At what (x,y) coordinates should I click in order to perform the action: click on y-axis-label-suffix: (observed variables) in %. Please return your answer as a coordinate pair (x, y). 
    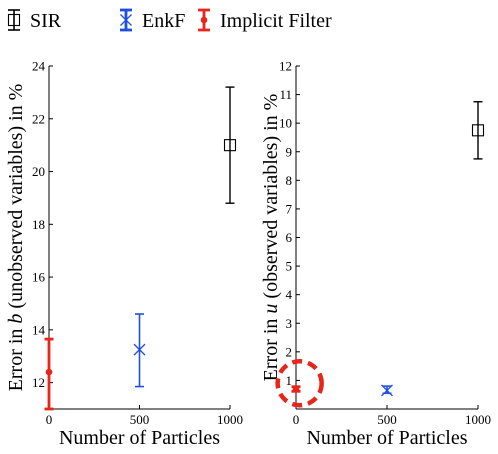
    Looking at the image, I should click on (271, 199).